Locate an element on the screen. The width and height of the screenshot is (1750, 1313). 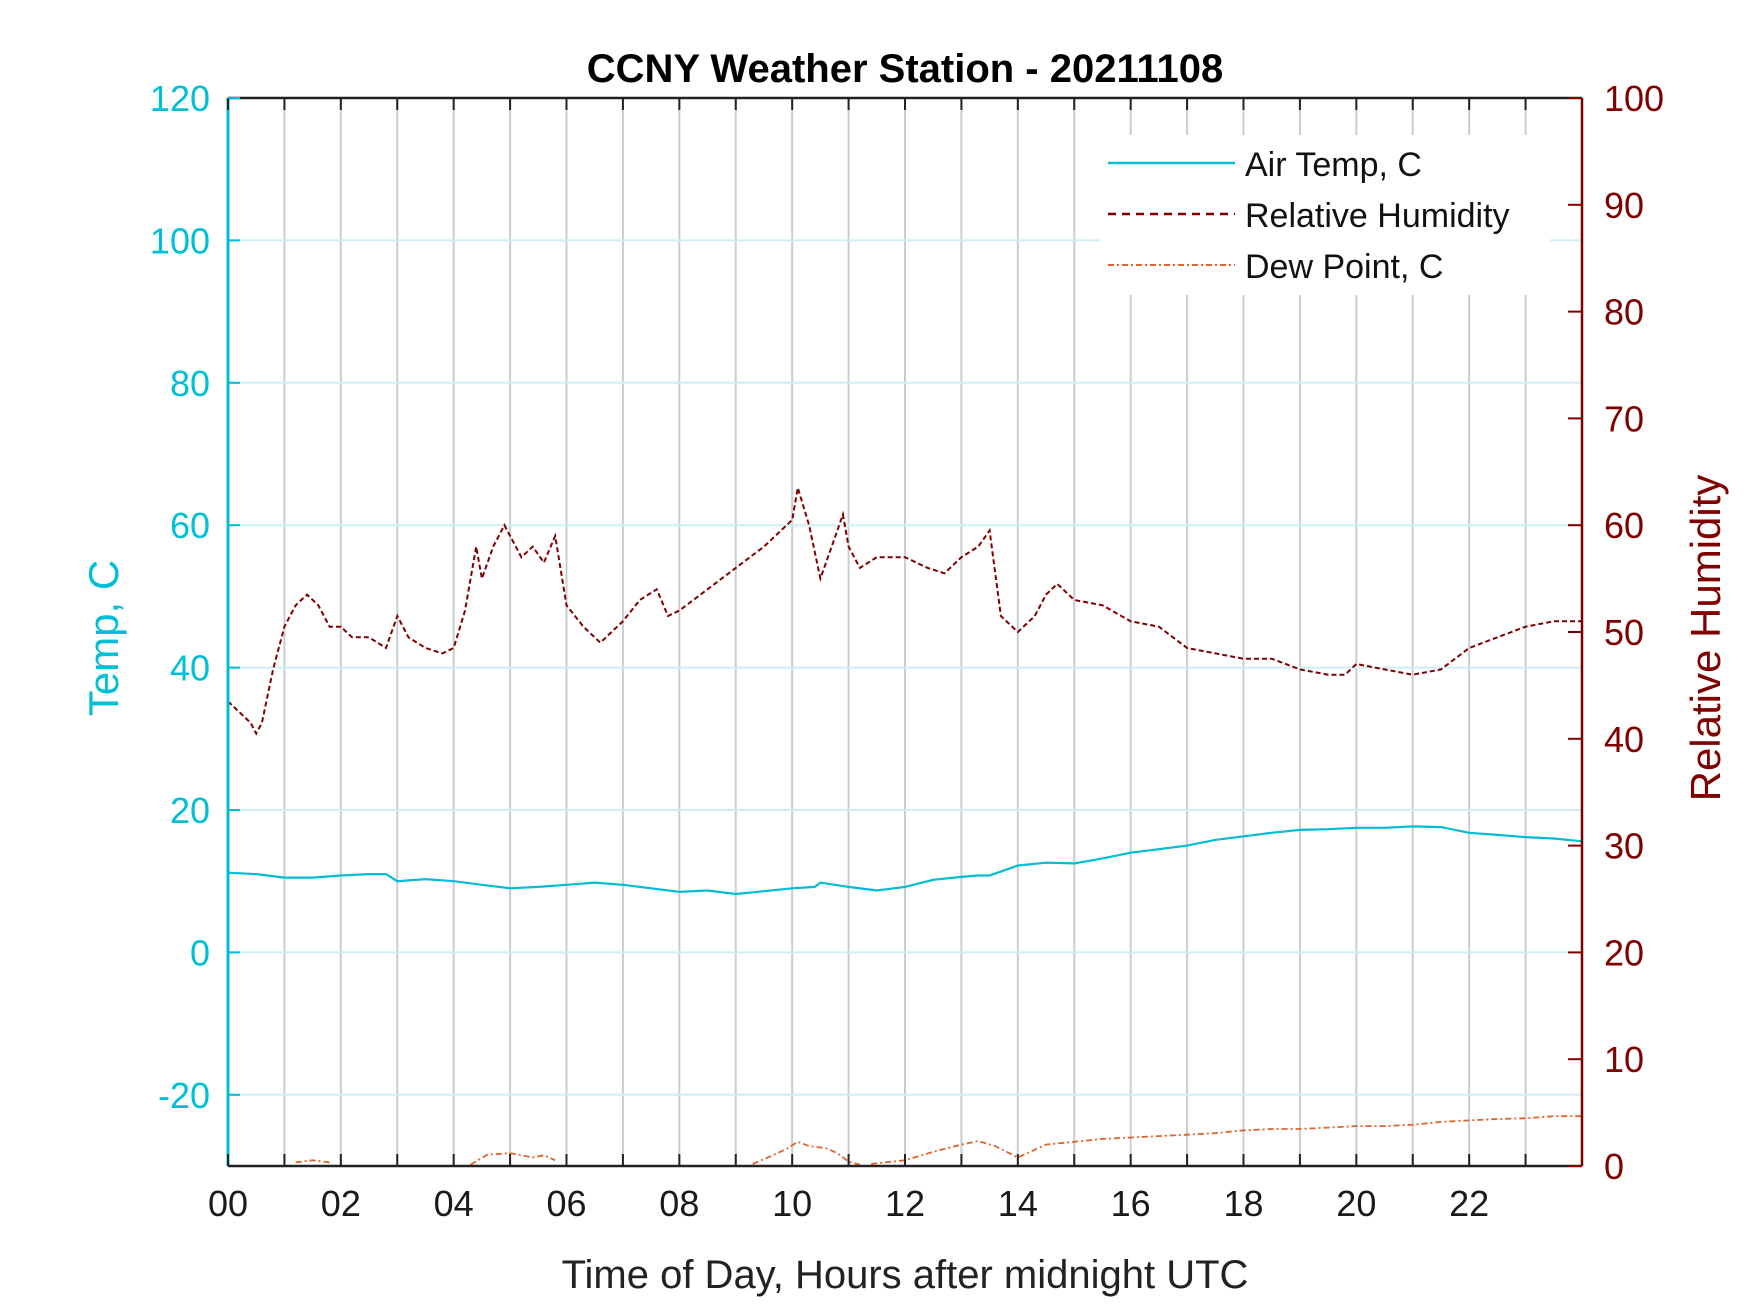
x-tick-label: 00 is located at coordinates (228, 1203).